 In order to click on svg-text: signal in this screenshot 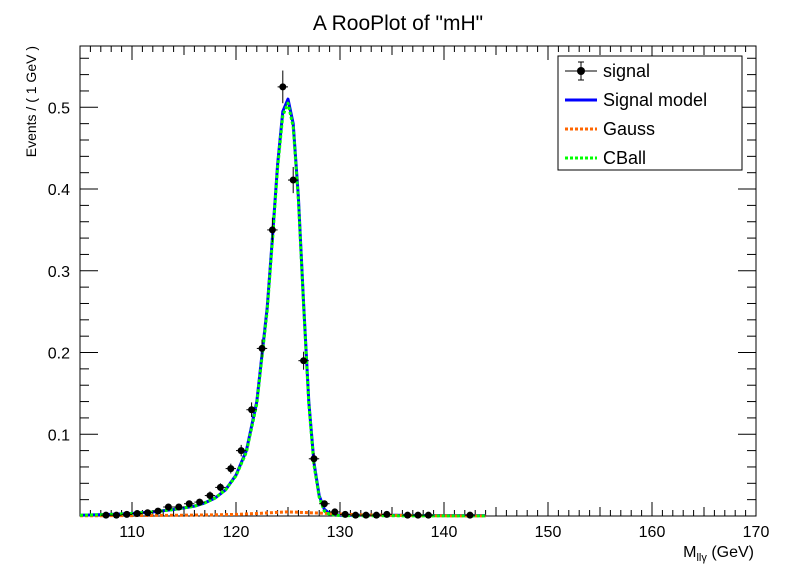, I will do `click(626, 71)`.